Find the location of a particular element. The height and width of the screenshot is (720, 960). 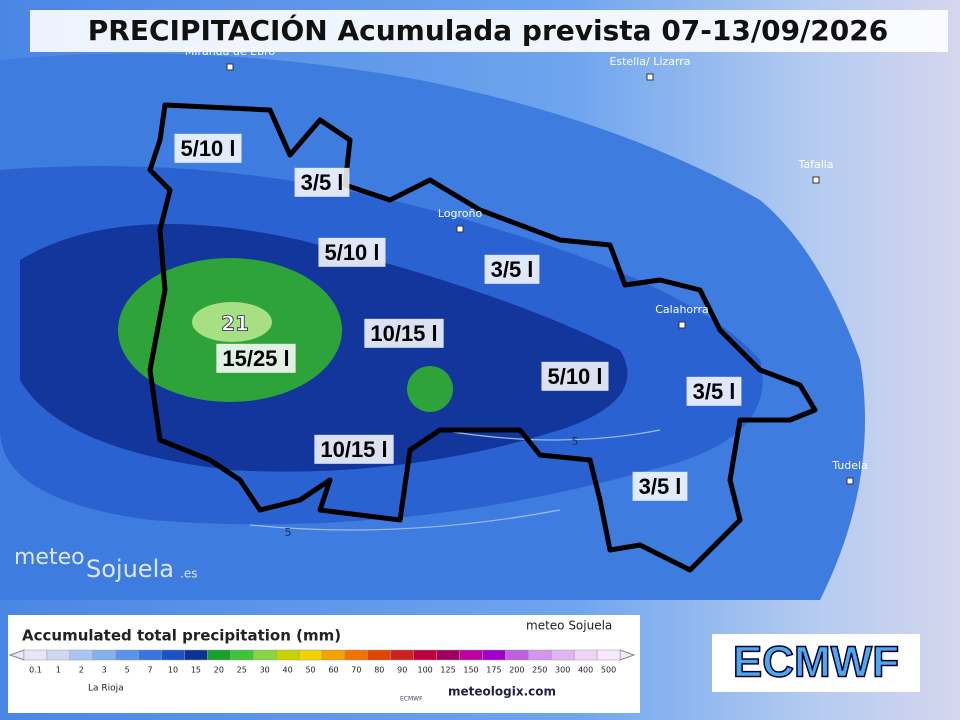

legend-value: 25 is located at coordinates (242, 670).